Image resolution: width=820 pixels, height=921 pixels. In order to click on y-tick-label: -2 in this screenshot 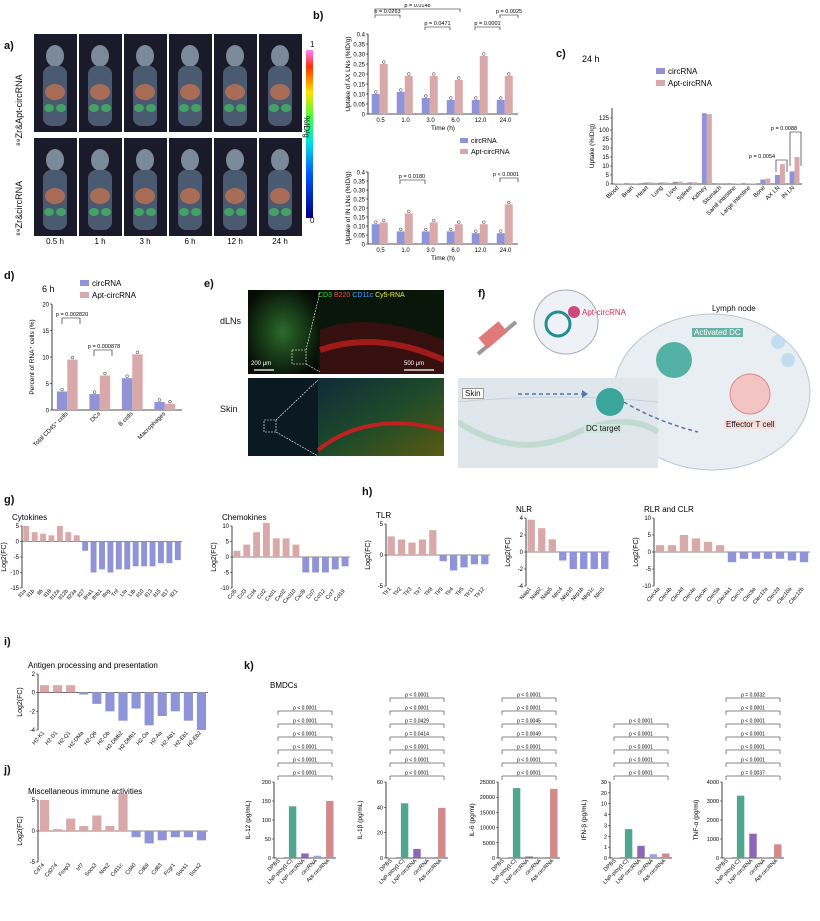, I will do `click(33, 712)`.